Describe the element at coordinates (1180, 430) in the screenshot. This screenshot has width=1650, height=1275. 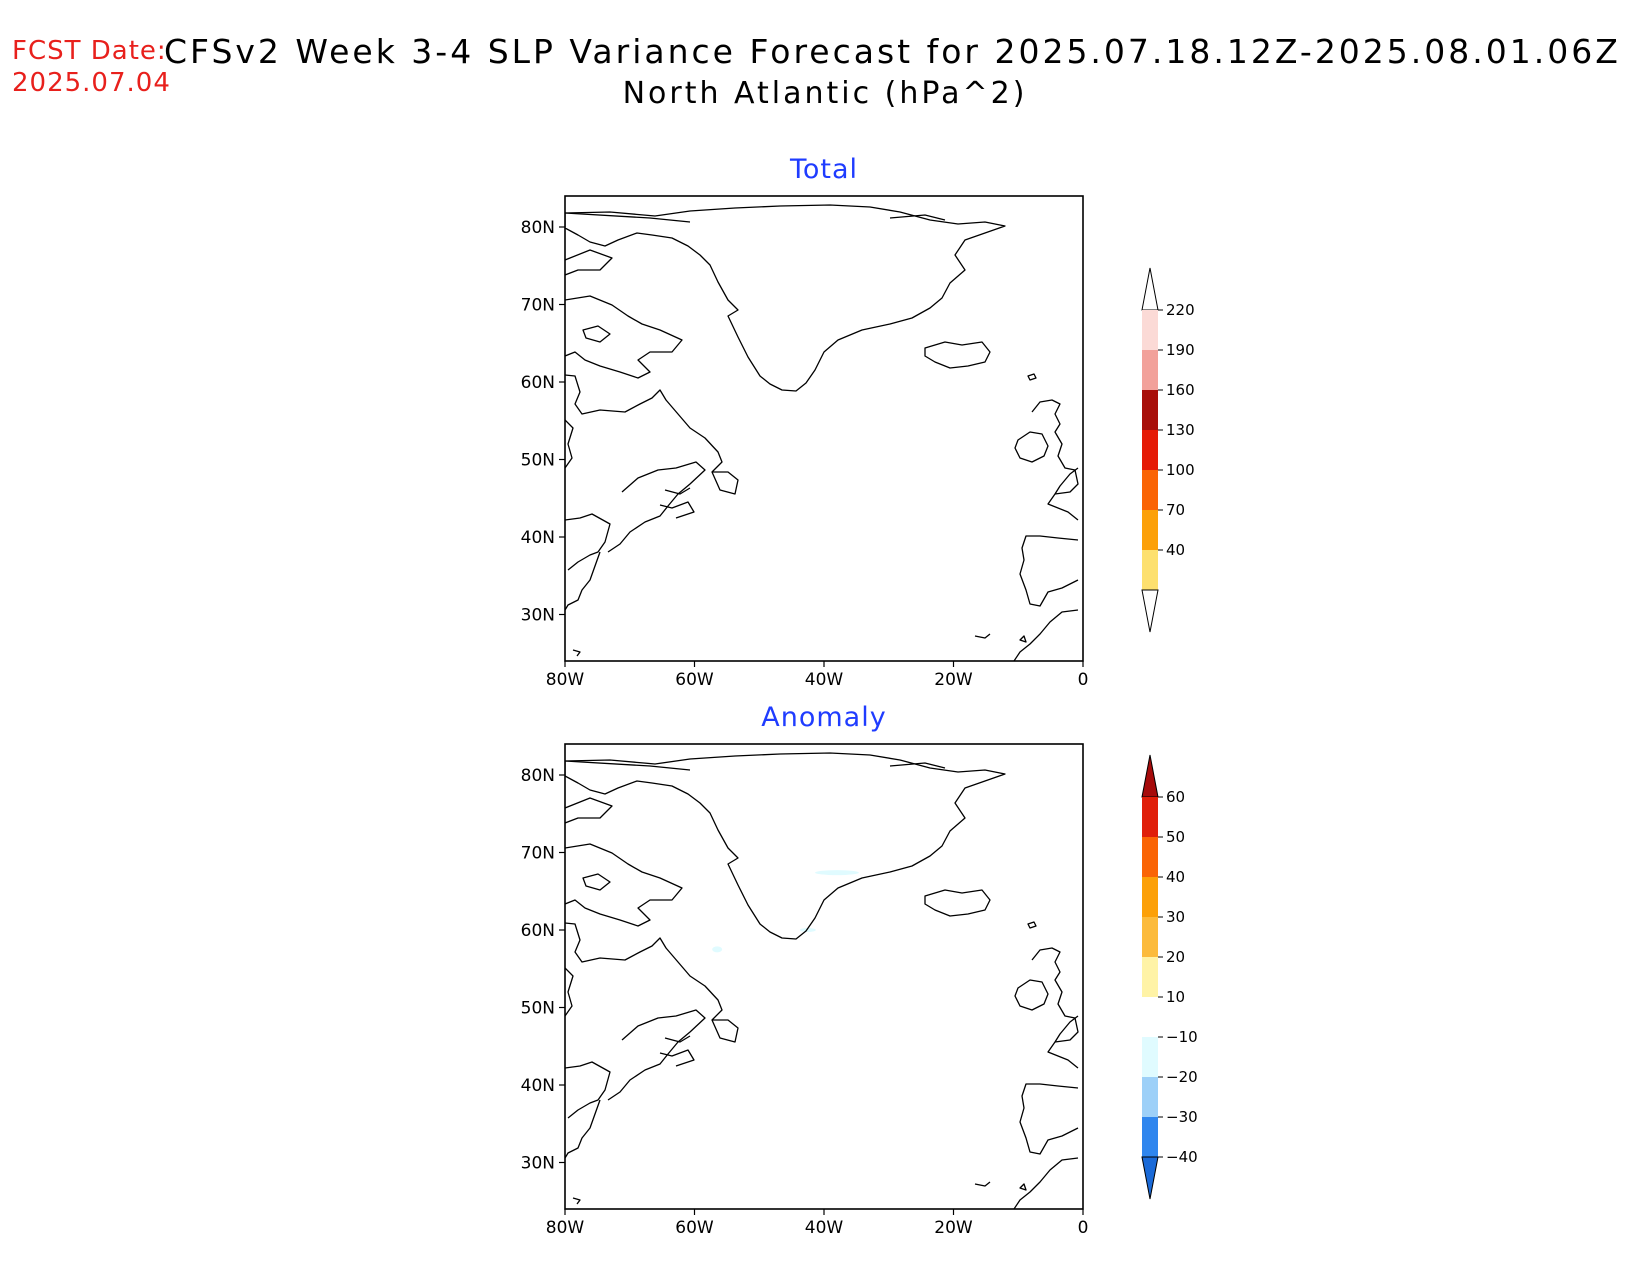
I see `colorbar-tick-label: 130` at that location.